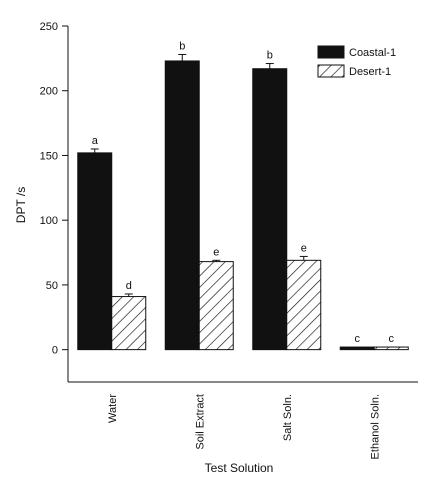 Image resolution: width=434 pixels, height=487 pixels. I want to click on significance-label: a, so click(95, 141).